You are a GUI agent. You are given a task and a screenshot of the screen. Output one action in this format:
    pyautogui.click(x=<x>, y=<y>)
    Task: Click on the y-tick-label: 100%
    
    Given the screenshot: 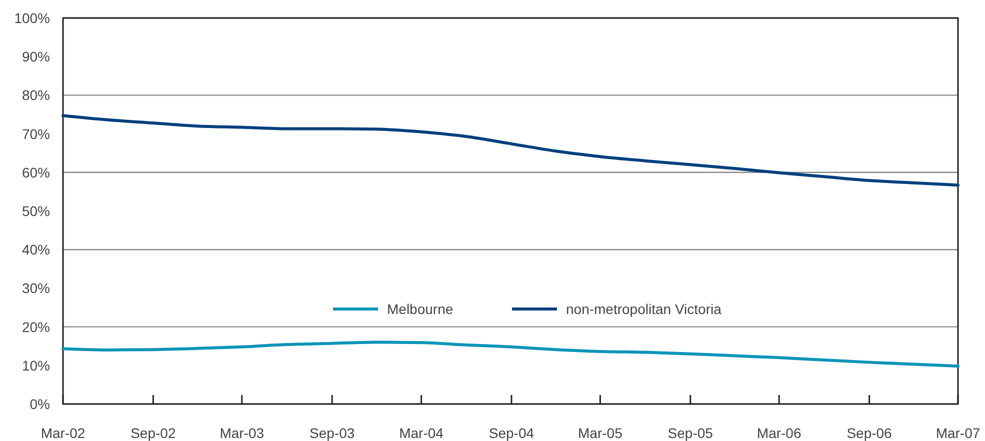 What is the action you would take?
    pyautogui.click(x=32, y=18)
    